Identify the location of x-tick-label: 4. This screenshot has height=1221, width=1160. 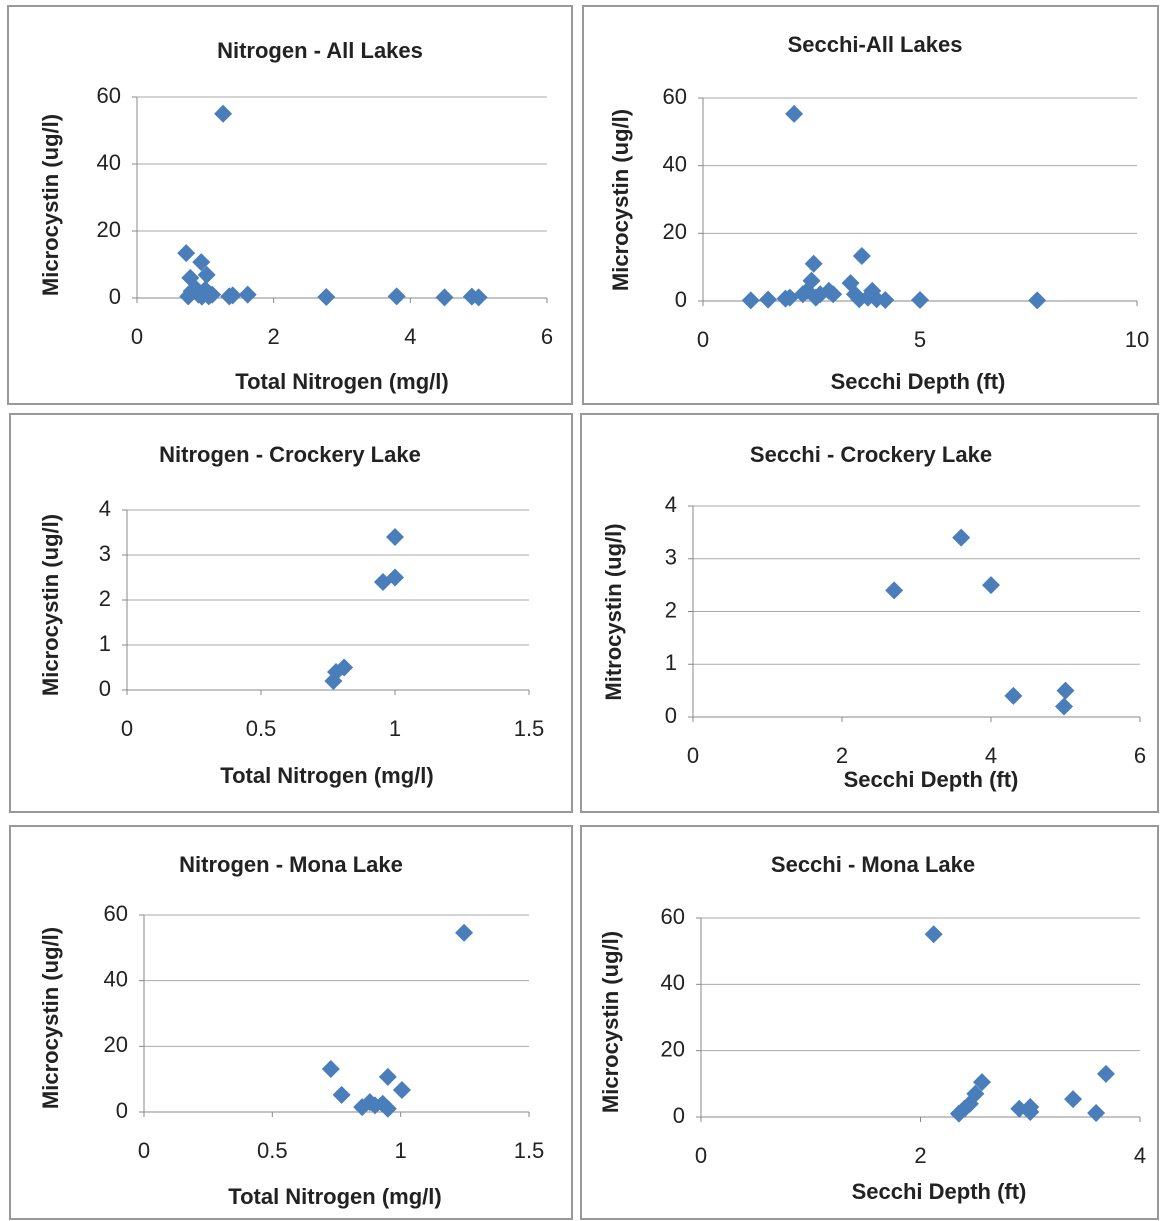
(410, 336).